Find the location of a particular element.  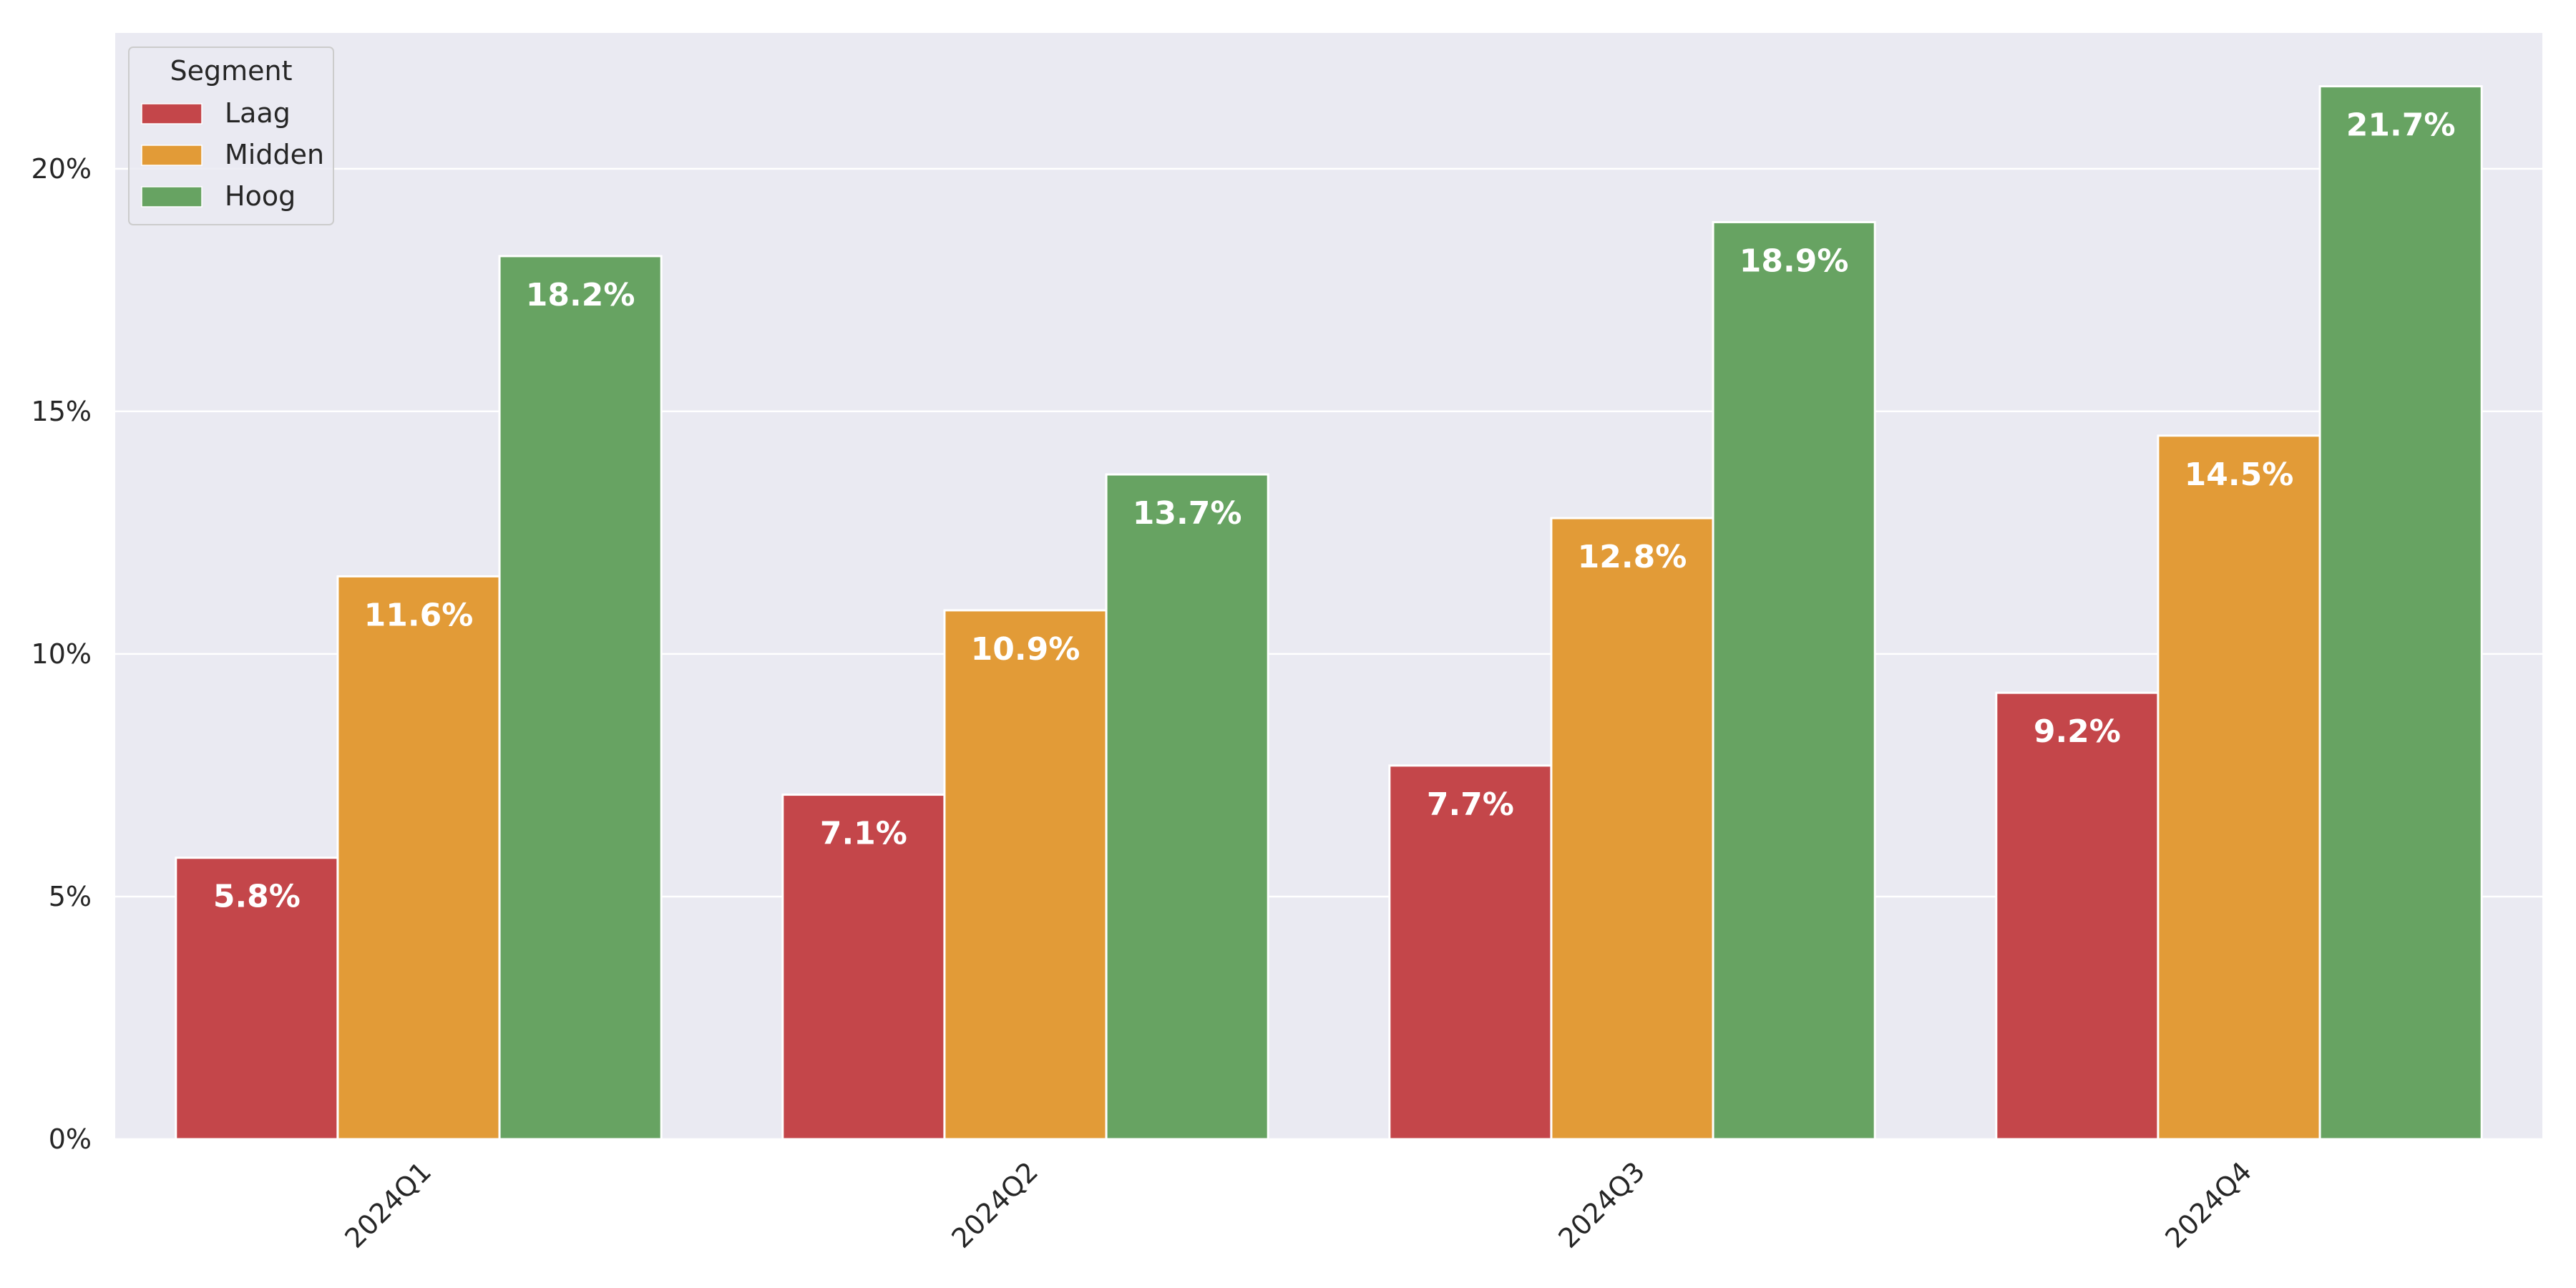

legend-box is located at coordinates (231, 136).